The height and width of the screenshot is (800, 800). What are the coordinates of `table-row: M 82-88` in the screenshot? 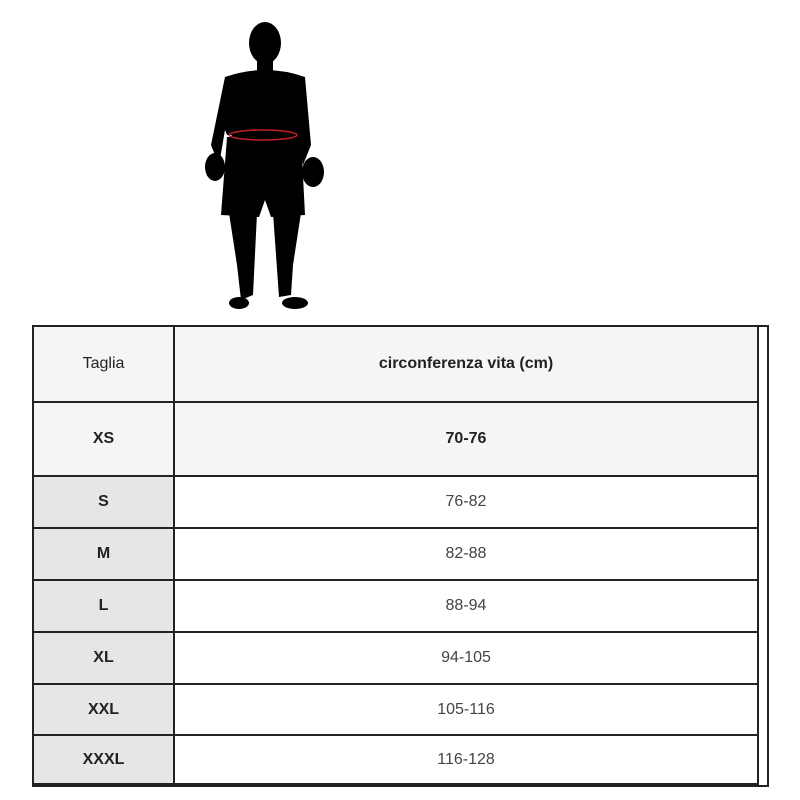 It's located at (395, 555).